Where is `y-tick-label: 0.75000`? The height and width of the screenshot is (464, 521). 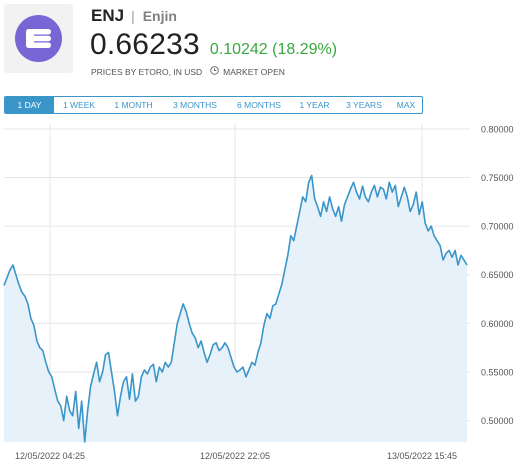 y-tick-label: 0.75000 is located at coordinates (497, 178).